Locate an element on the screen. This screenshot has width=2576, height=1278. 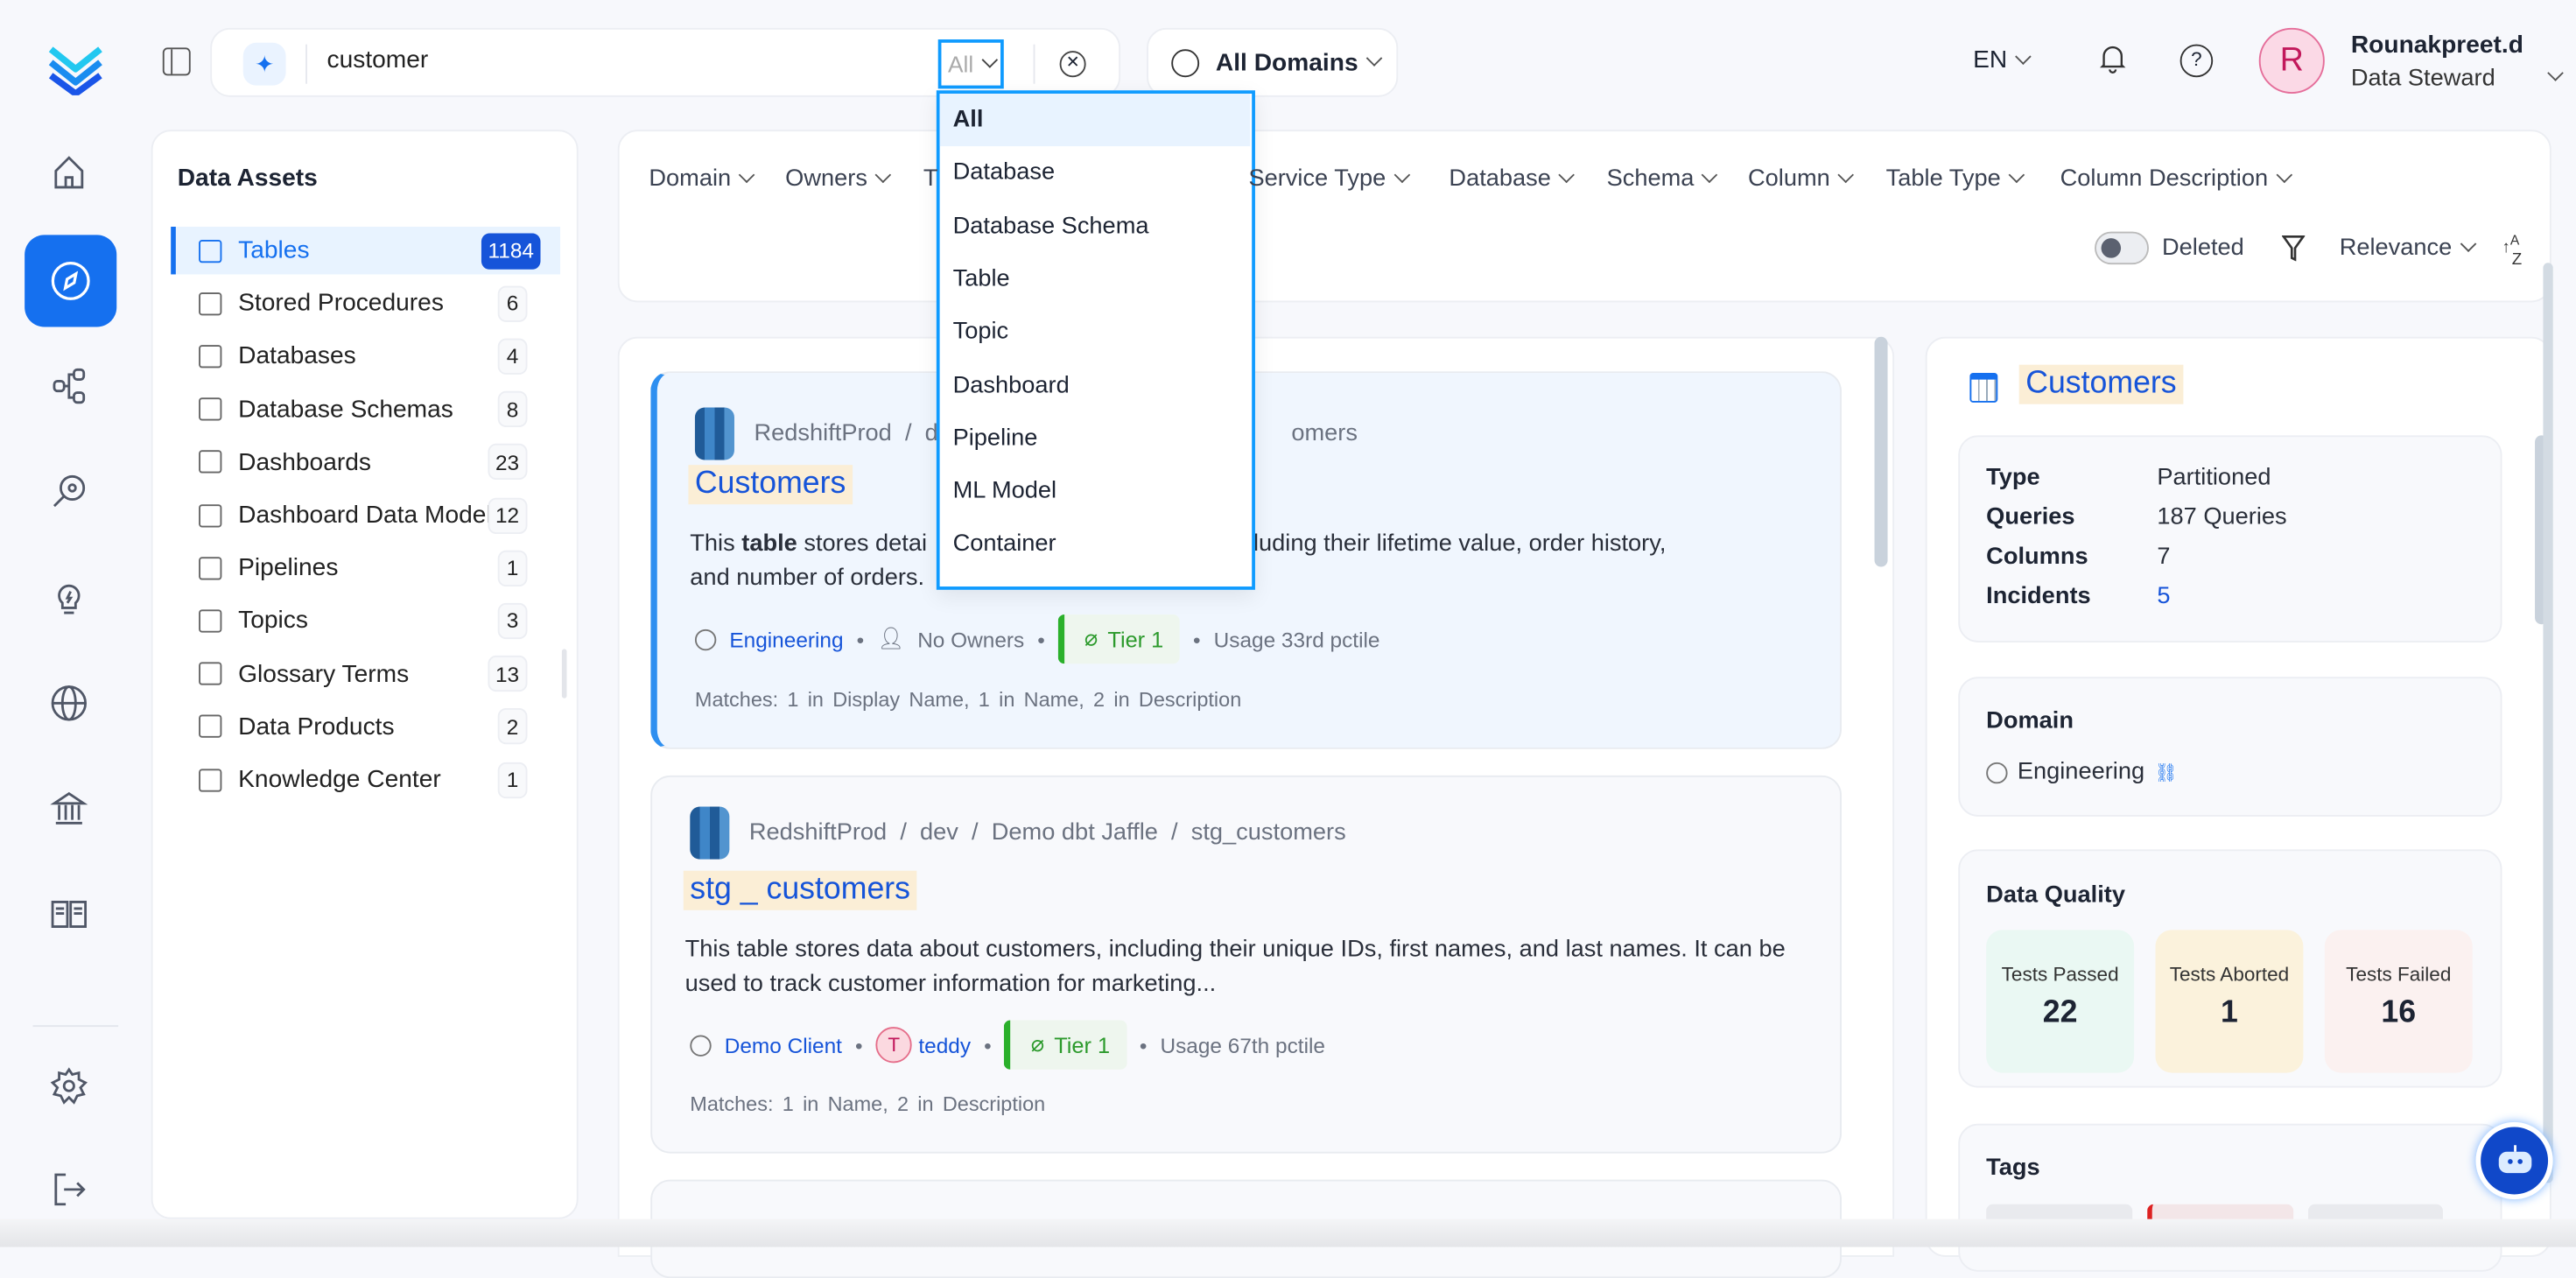
domain-link: Demo Client is located at coordinates (783, 1044).